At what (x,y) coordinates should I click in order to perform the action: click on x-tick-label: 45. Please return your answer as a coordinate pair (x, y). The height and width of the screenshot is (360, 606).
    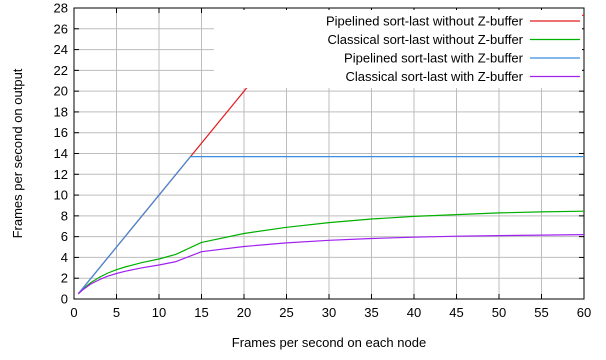
    Looking at the image, I should click on (456, 312).